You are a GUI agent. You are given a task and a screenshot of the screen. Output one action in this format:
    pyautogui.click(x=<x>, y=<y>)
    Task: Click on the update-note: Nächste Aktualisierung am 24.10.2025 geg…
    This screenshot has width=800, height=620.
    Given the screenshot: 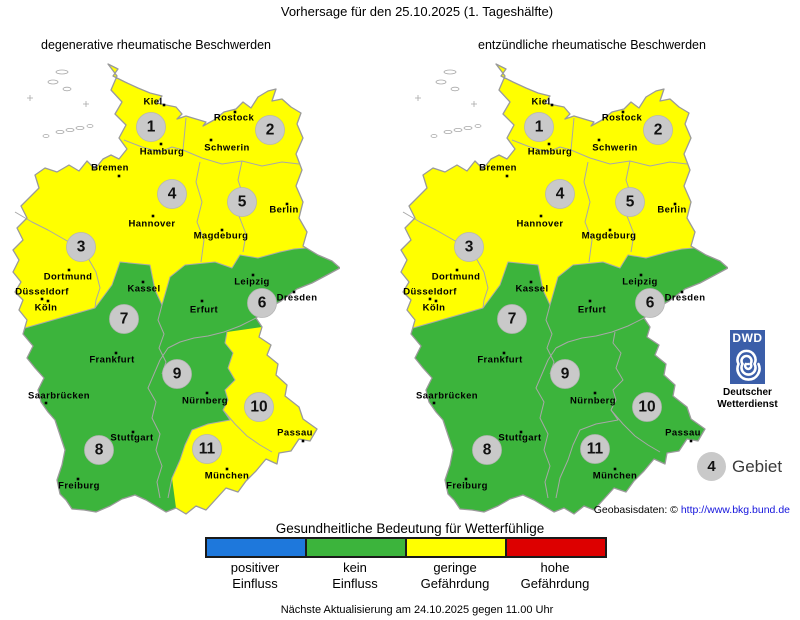 What is the action you would take?
    pyautogui.click(x=417, y=610)
    